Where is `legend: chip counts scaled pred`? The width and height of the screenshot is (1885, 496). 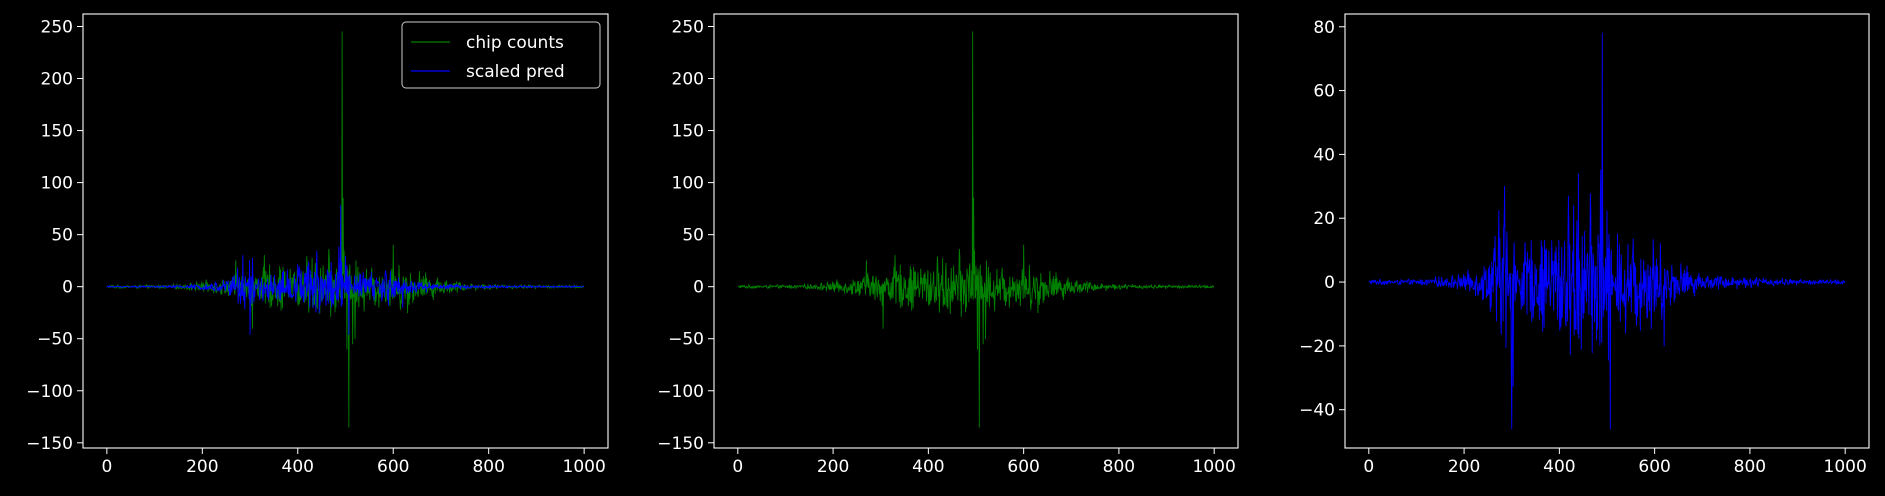
legend: chip counts scaled pred is located at coordinates (501, 55).